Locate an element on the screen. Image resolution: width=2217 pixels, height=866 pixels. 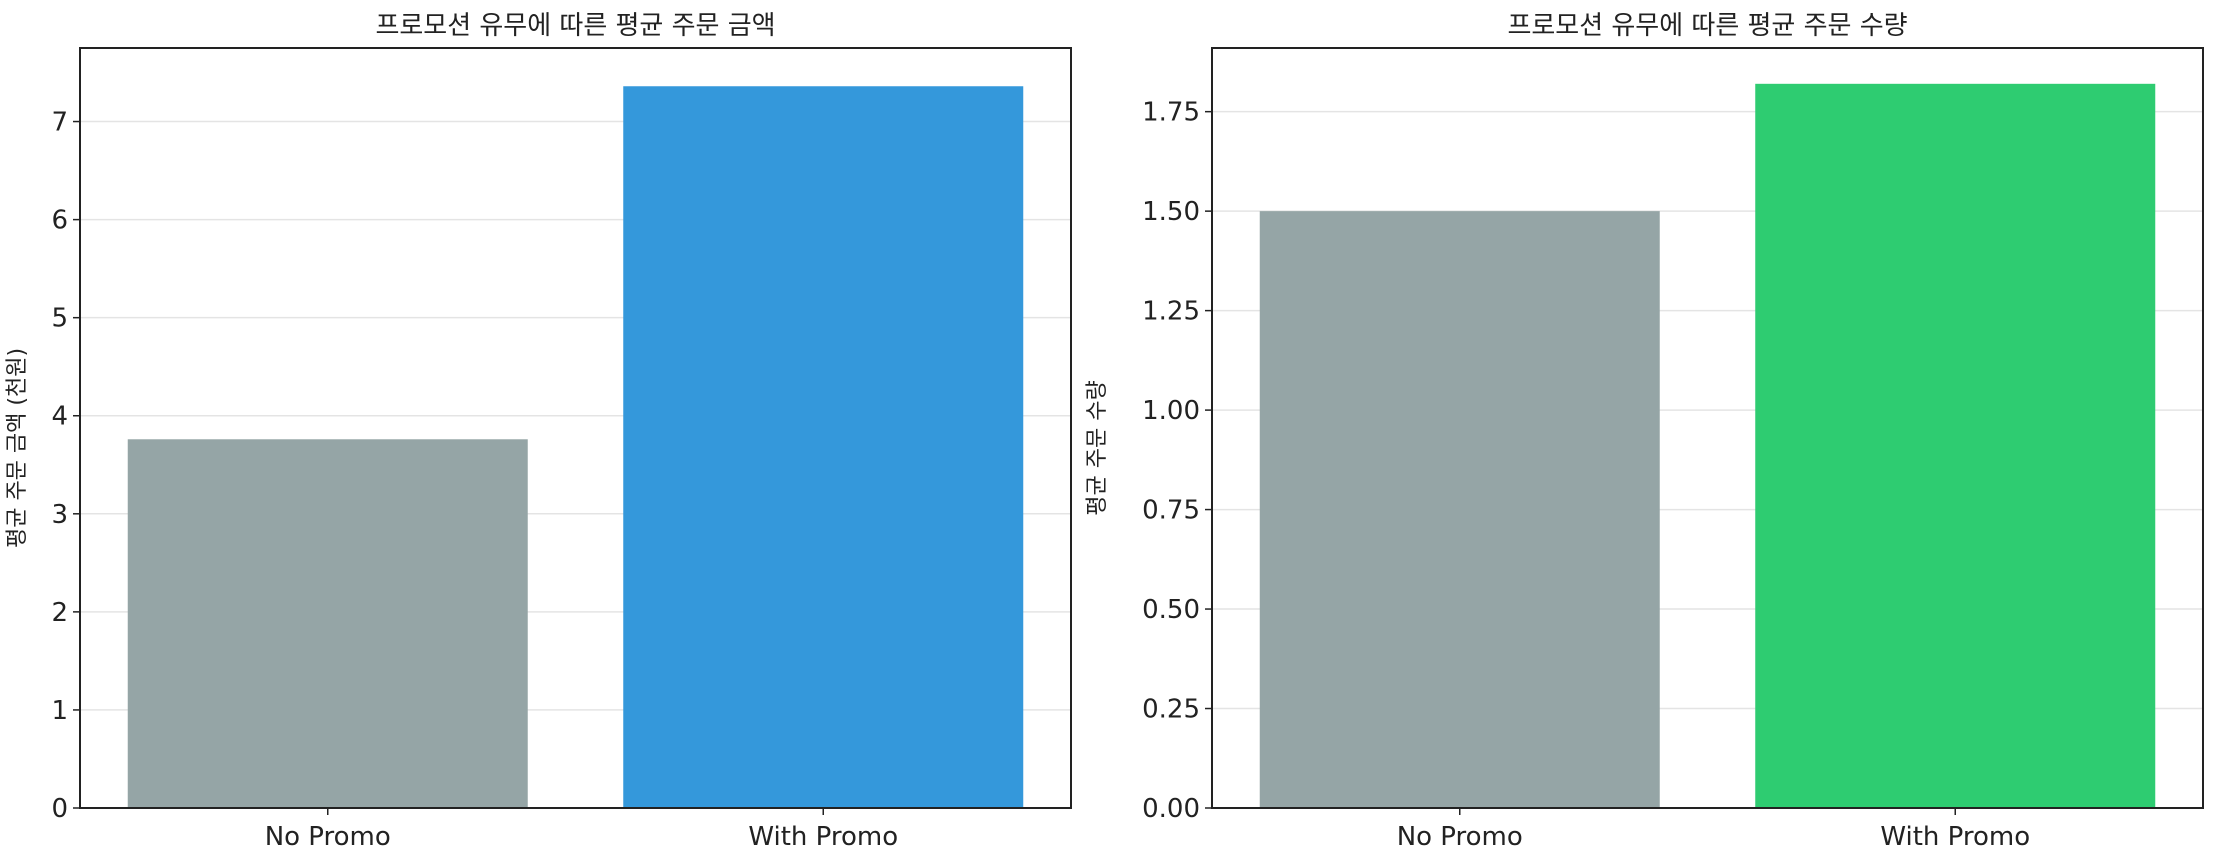
chart-title: 프로모션 유무에 따른 평균 주문 금액 is located at coordinates (575, 26).